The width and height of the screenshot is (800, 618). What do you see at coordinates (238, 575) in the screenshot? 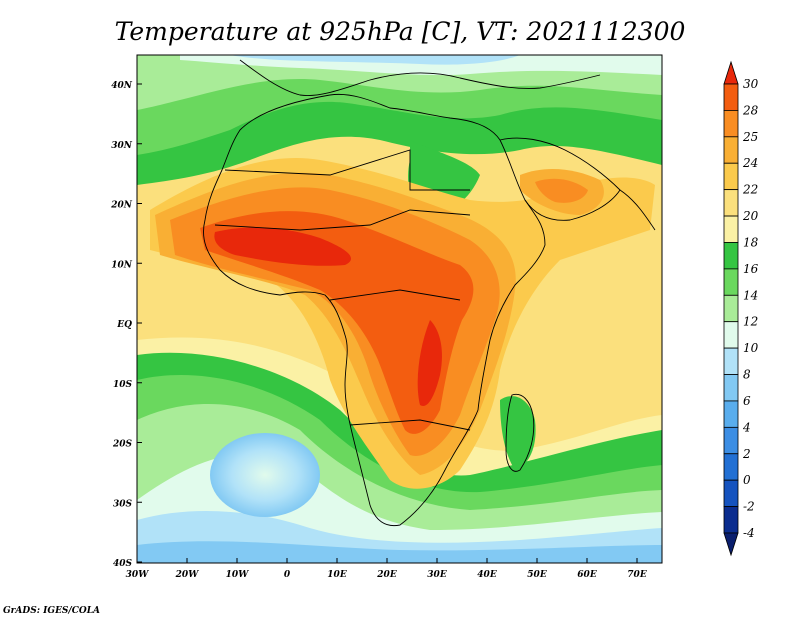
I see `lon-label: 10W` at bounding box center [238, 575].